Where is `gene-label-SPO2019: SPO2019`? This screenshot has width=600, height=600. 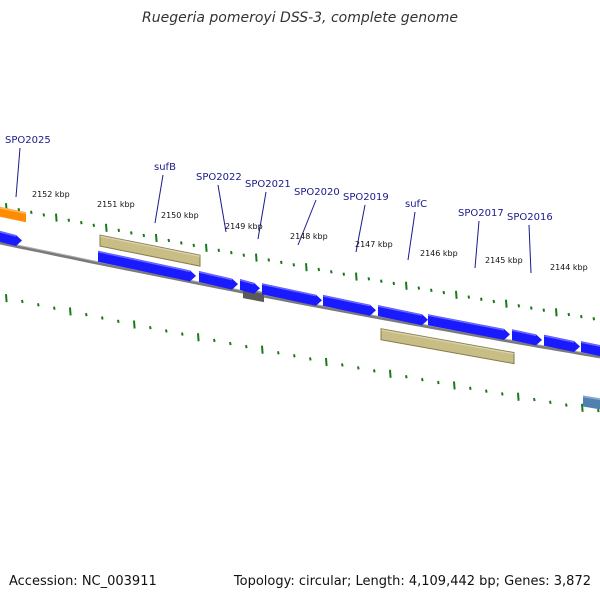
gene-label-SPO2019: SPO2019 is located at coordinates (366, 197).